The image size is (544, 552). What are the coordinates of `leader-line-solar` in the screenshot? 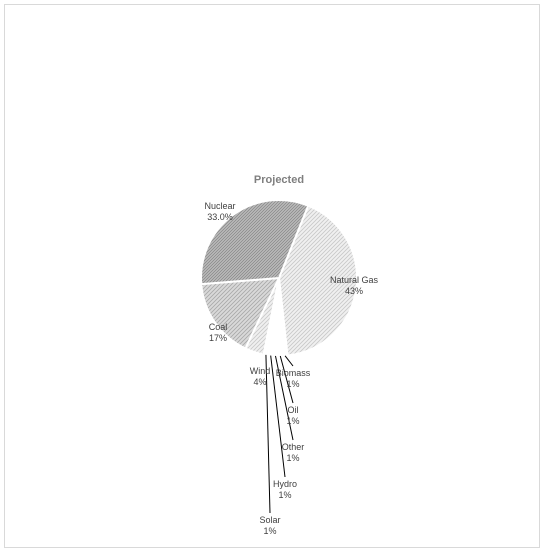 It's located at (268, 434).